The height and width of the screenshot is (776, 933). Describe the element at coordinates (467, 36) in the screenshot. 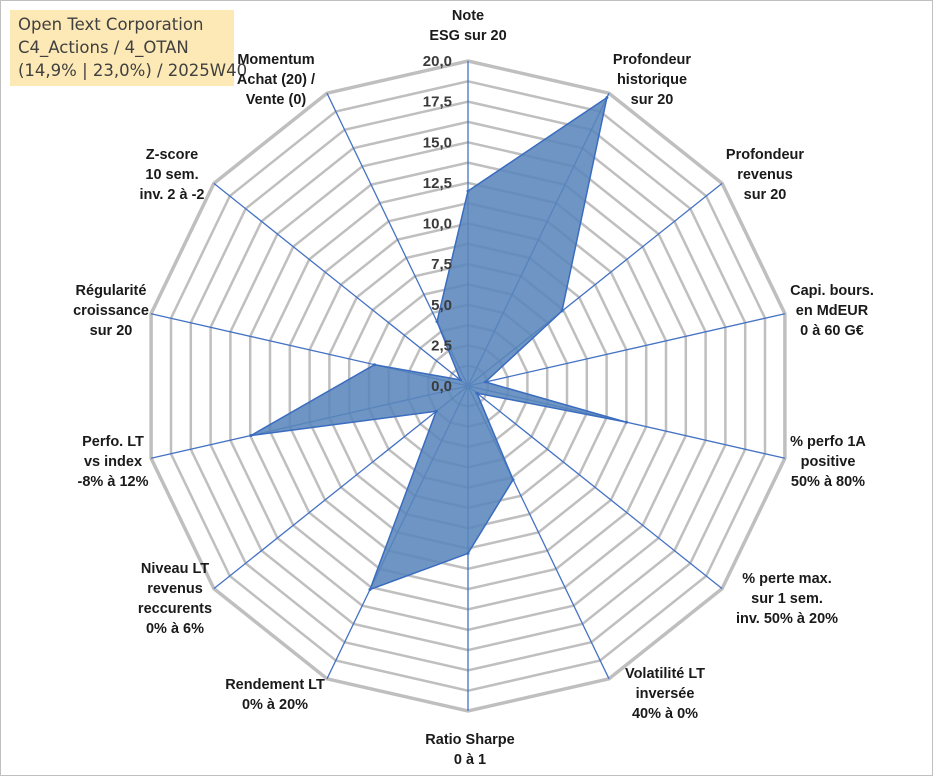

I see `axis-label-line: ESG sur 20` at that location.